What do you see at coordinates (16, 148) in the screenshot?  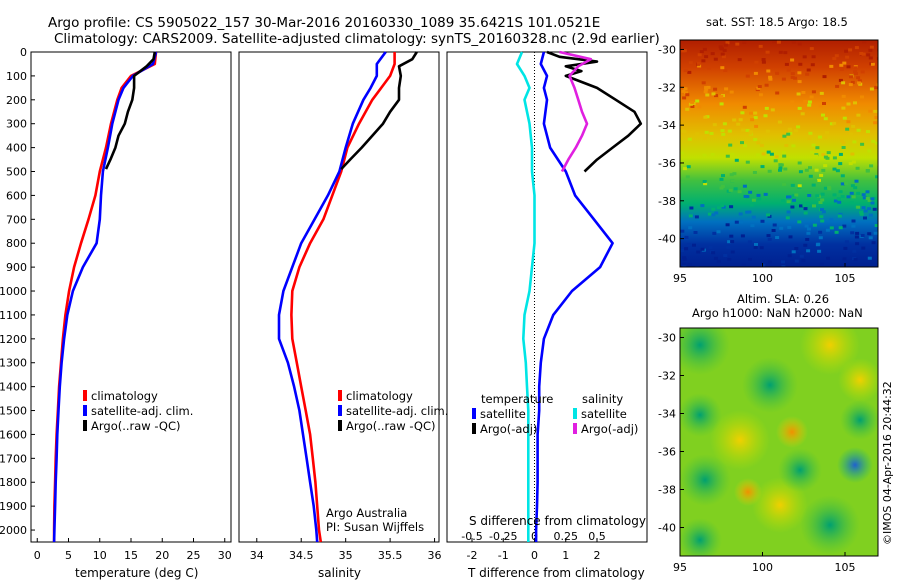 I see `depth-tick-label: 400` at bounding box center [16, 148].